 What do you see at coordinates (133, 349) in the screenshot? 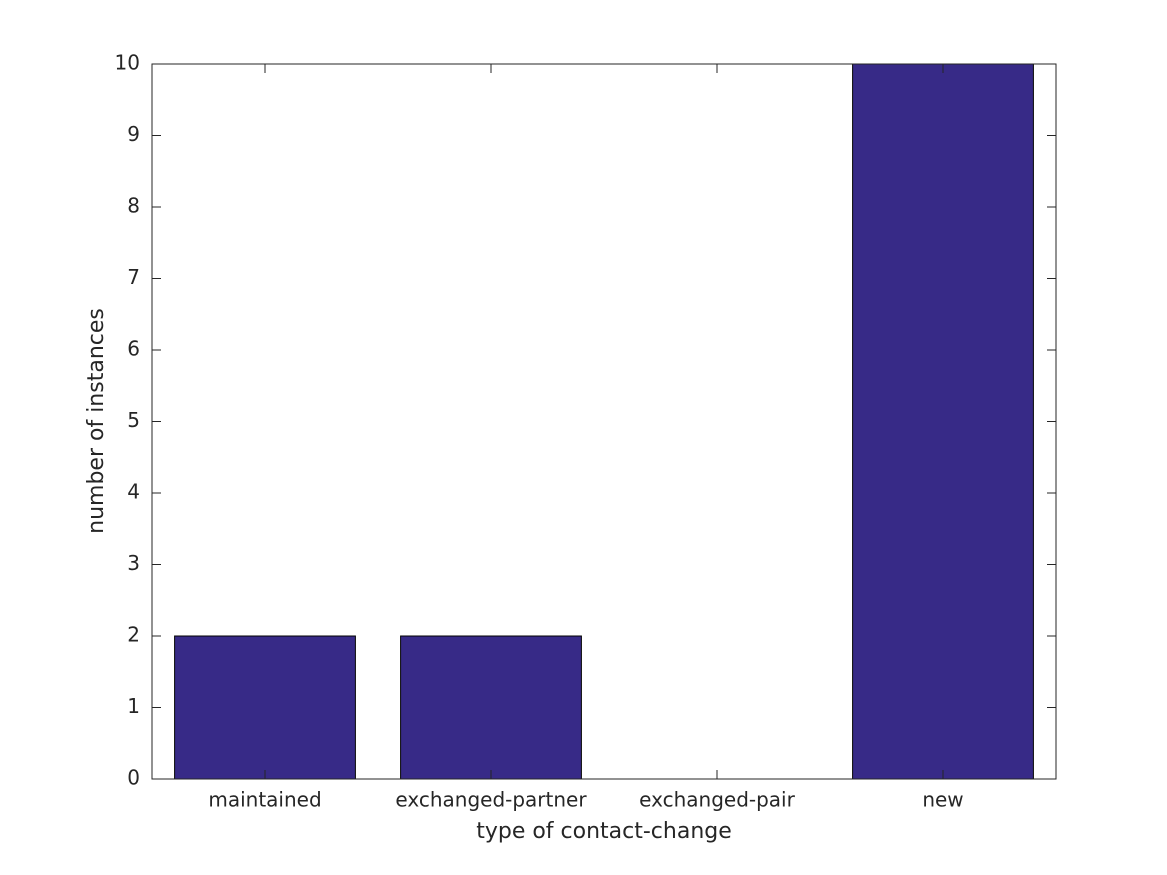
I see `y-tick-label: 6` at bounding box center [133, 349].